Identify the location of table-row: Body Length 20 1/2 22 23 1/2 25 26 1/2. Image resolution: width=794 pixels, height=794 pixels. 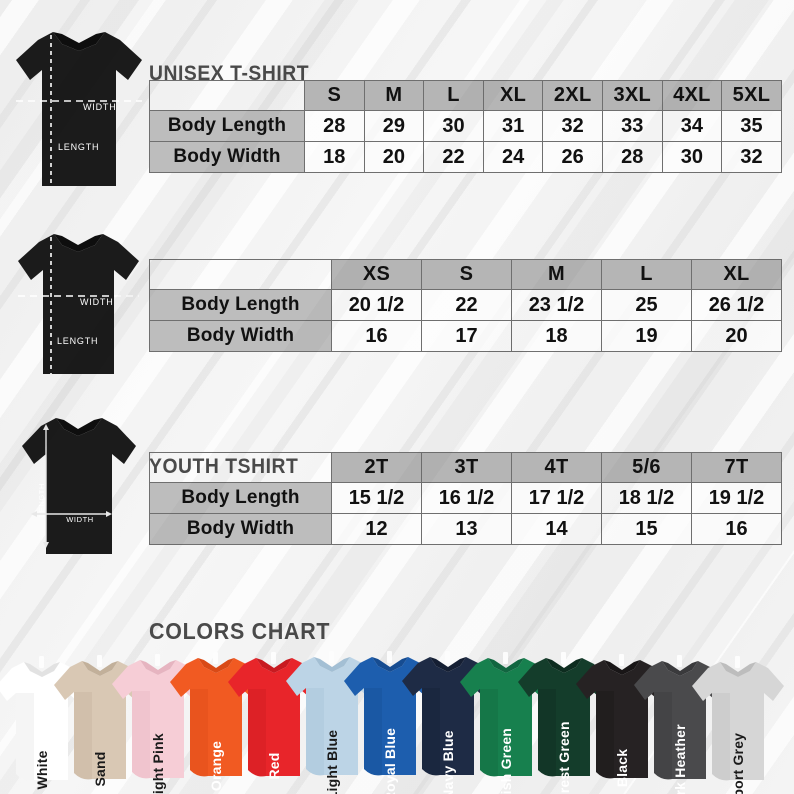
(465, 305).